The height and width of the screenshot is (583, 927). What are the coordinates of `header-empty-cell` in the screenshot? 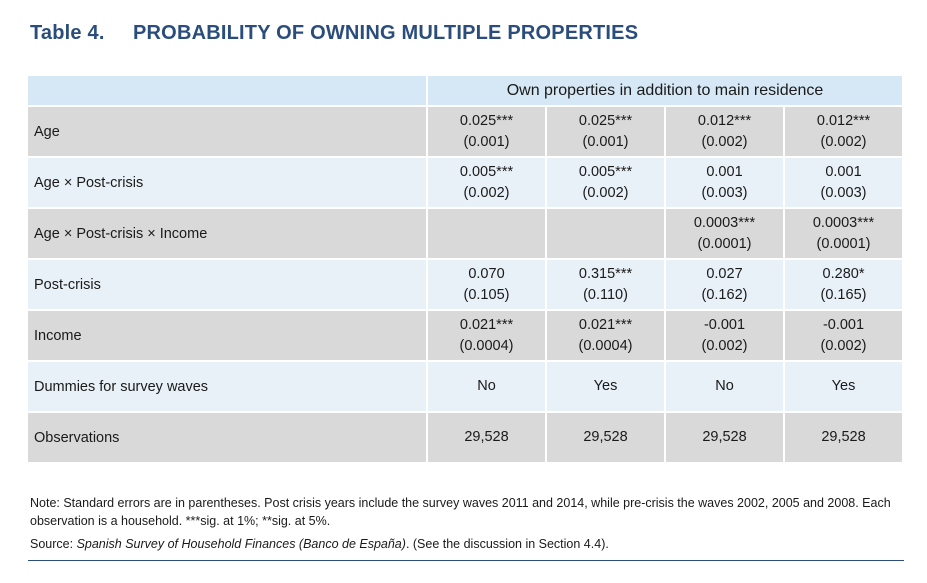 It's located at (227, 91).